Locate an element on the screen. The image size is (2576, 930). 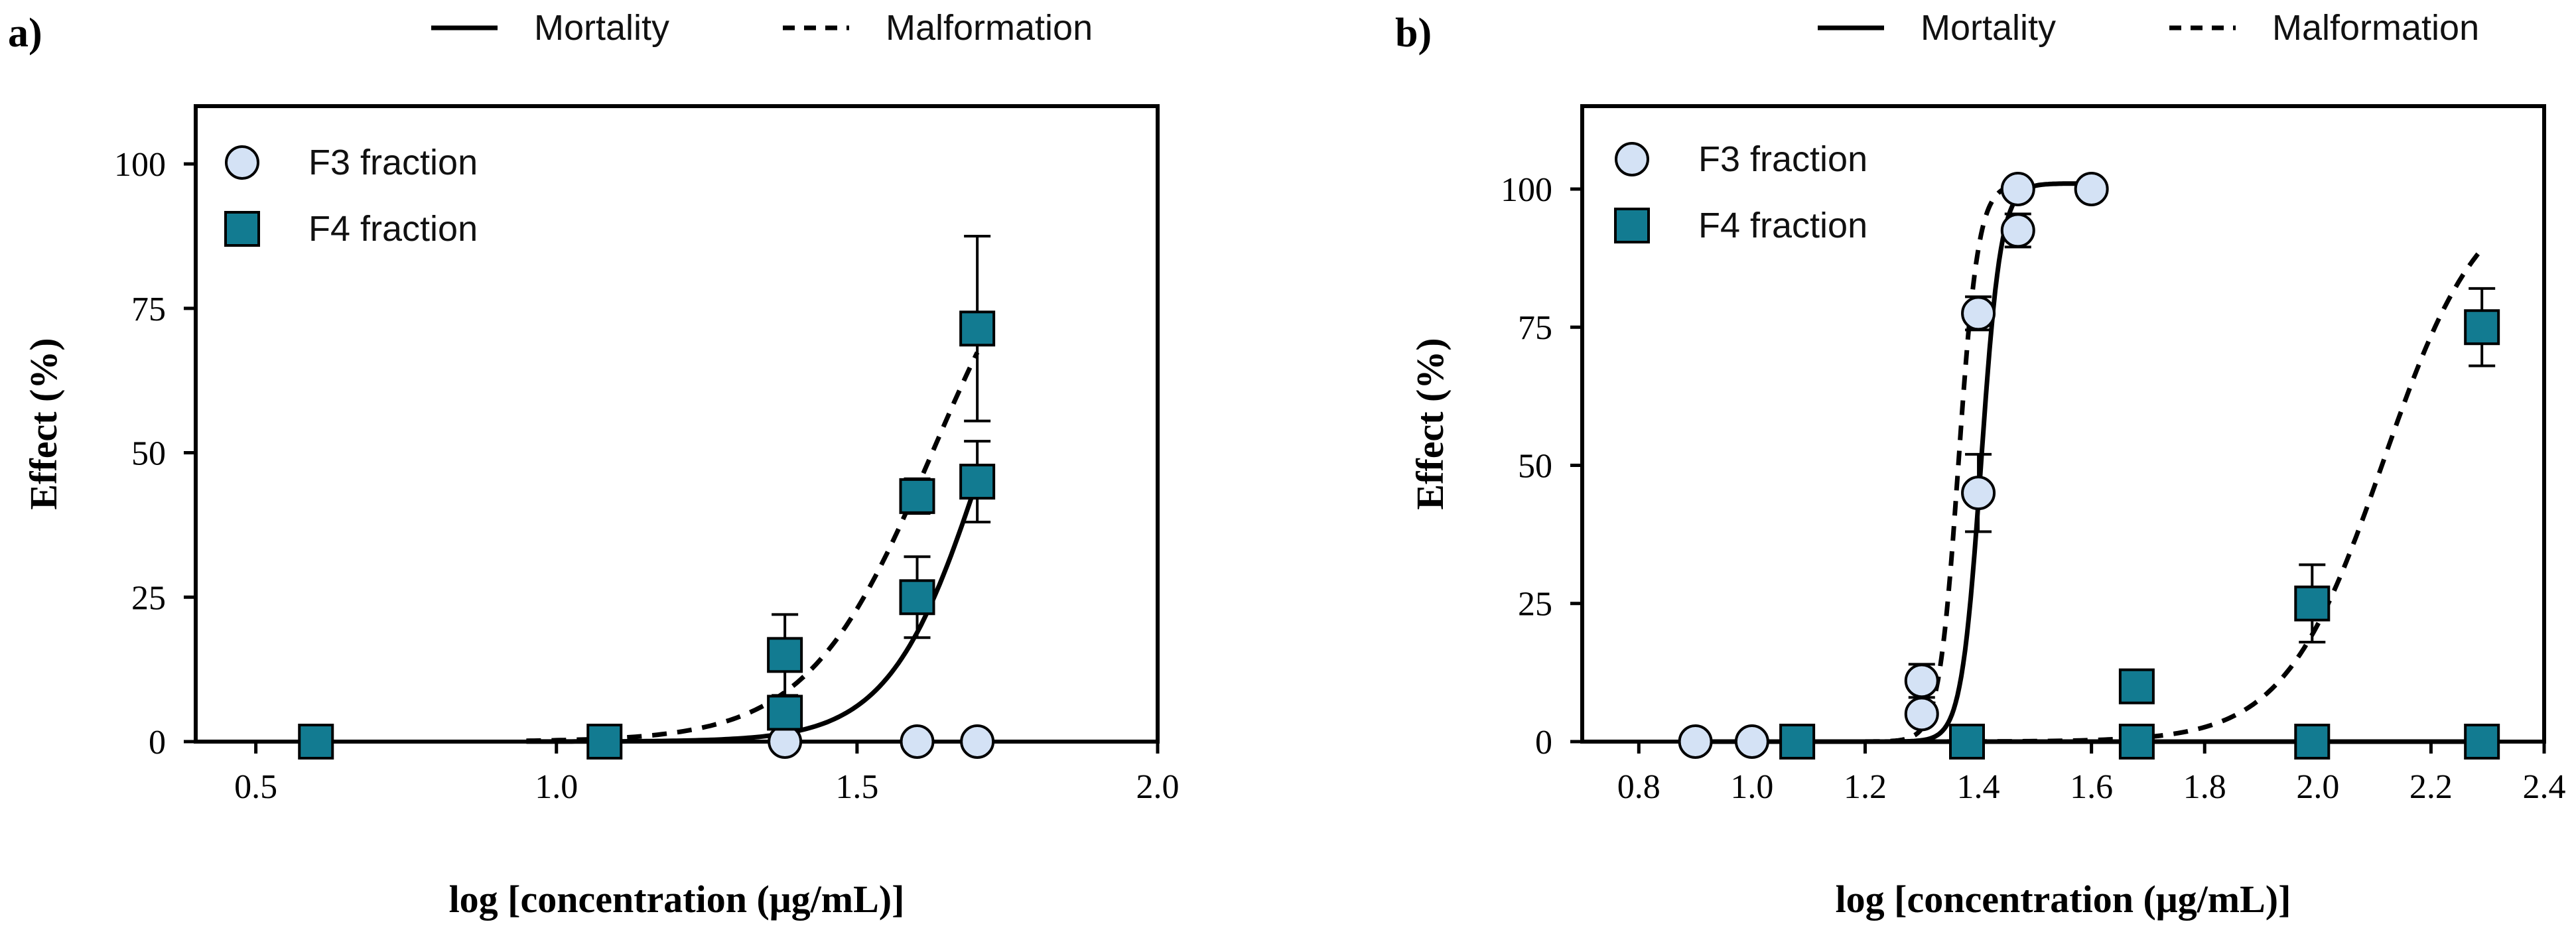
x-tick-label: 1.4 is located at coordinates (1978, 787).